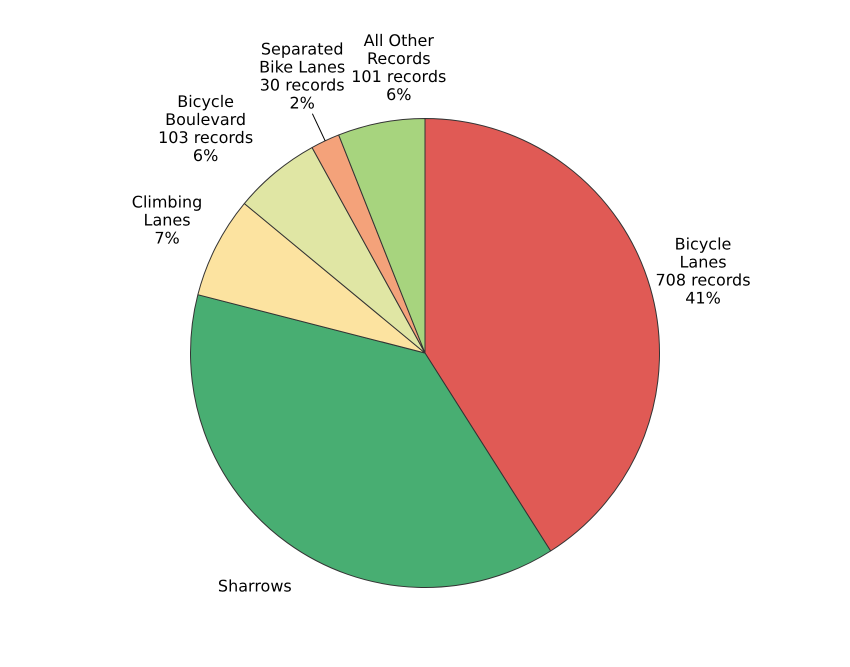 Image resolution: width=850 pixels, height=667 pixels. I want to click on data-label: 30 records 2%, so click(302, 94).